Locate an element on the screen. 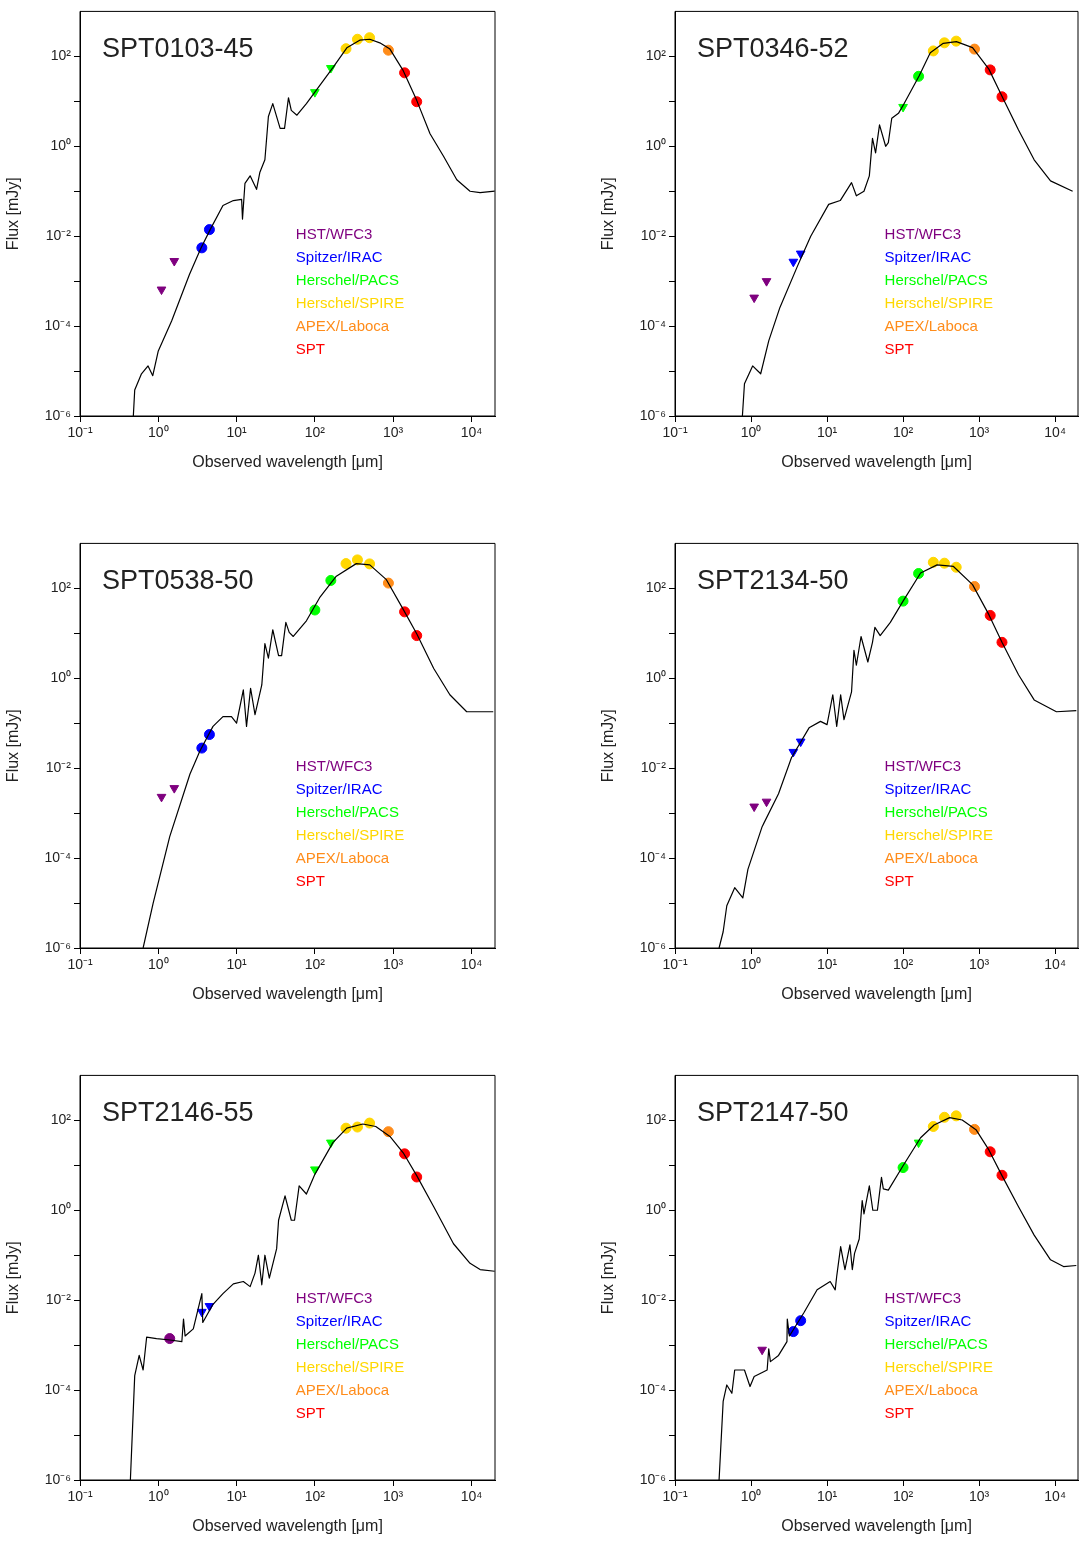  text: SPT2134-50 is located at coordinates (773, 580).